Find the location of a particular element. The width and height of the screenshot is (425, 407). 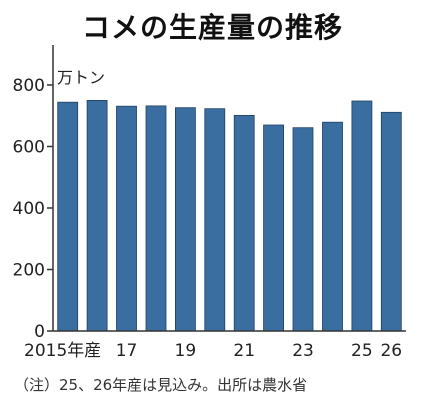

x-tick-label: 23 is located at coordinates (303, 351).